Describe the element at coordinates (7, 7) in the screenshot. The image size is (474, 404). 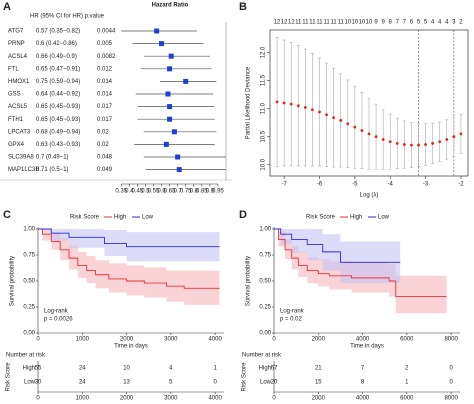
I see `panel-label: A` at that location.